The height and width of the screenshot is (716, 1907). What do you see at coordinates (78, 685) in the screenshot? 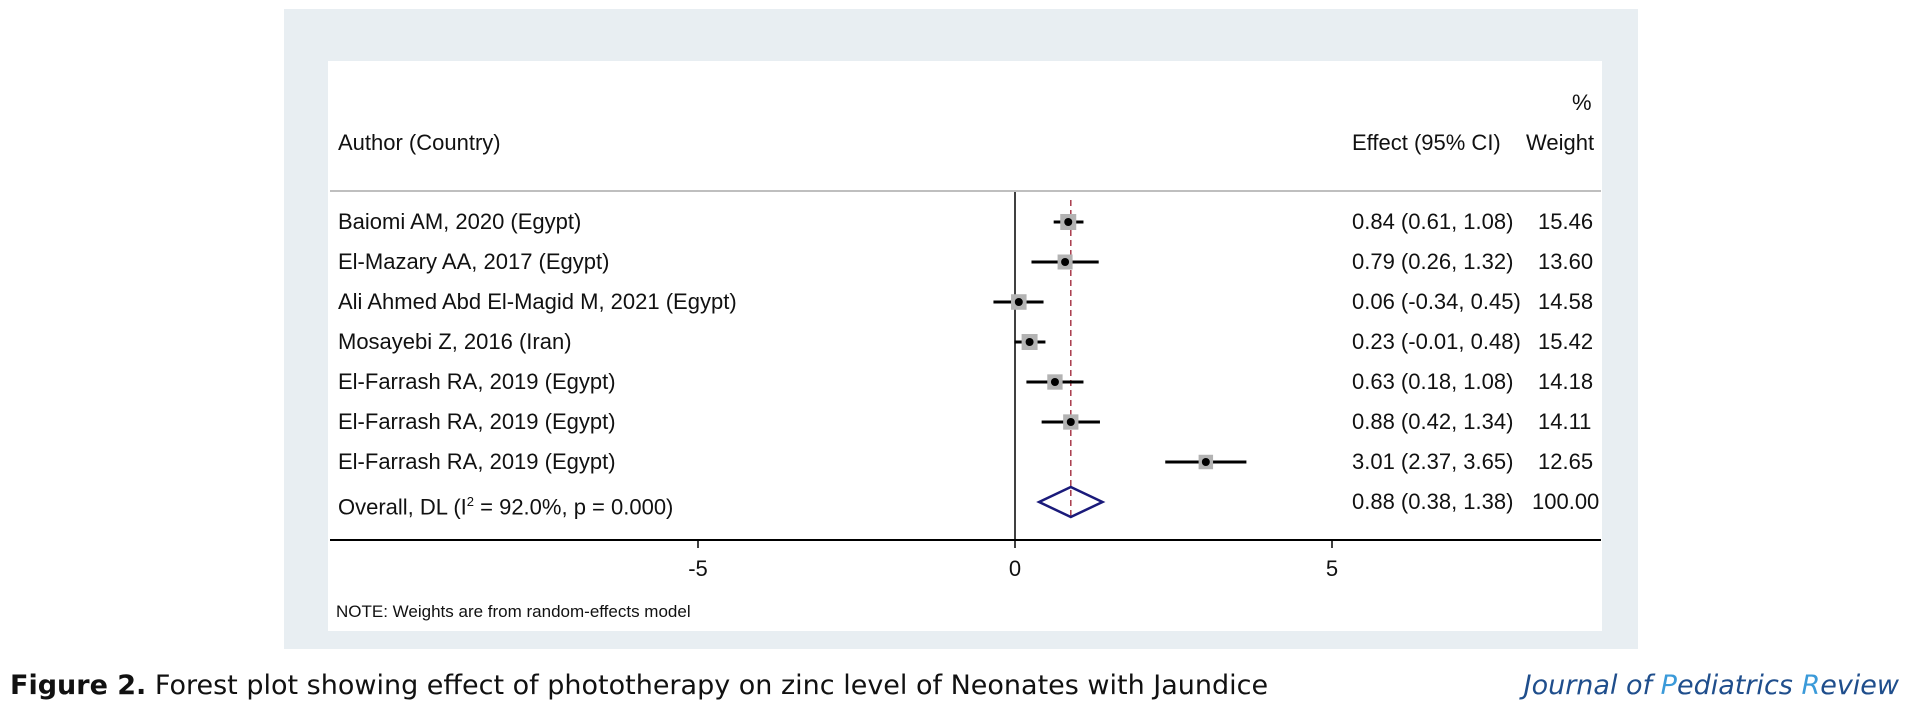
I see `caption-label: Figure 2.` at bounding box center [78, 685].